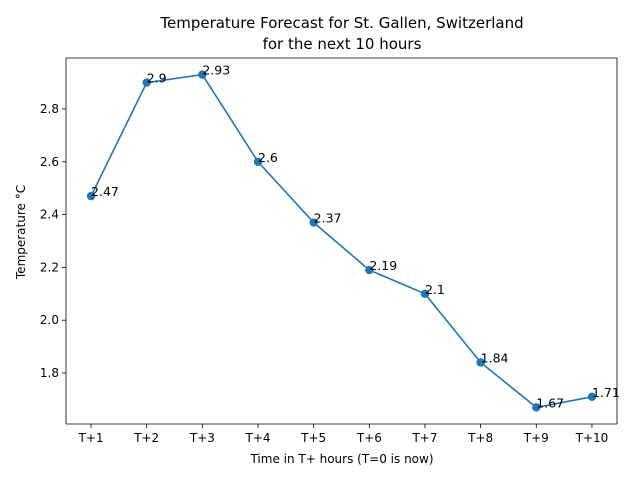  I want to click on data-label: 2.37, so click(328, 218).